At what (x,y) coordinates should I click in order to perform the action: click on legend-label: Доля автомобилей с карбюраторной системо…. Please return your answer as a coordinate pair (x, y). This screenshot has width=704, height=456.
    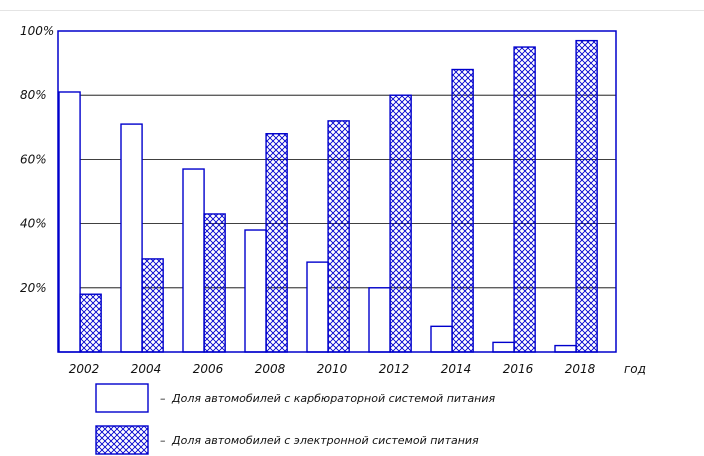
    Looking at the image, I should click on (333, 398).